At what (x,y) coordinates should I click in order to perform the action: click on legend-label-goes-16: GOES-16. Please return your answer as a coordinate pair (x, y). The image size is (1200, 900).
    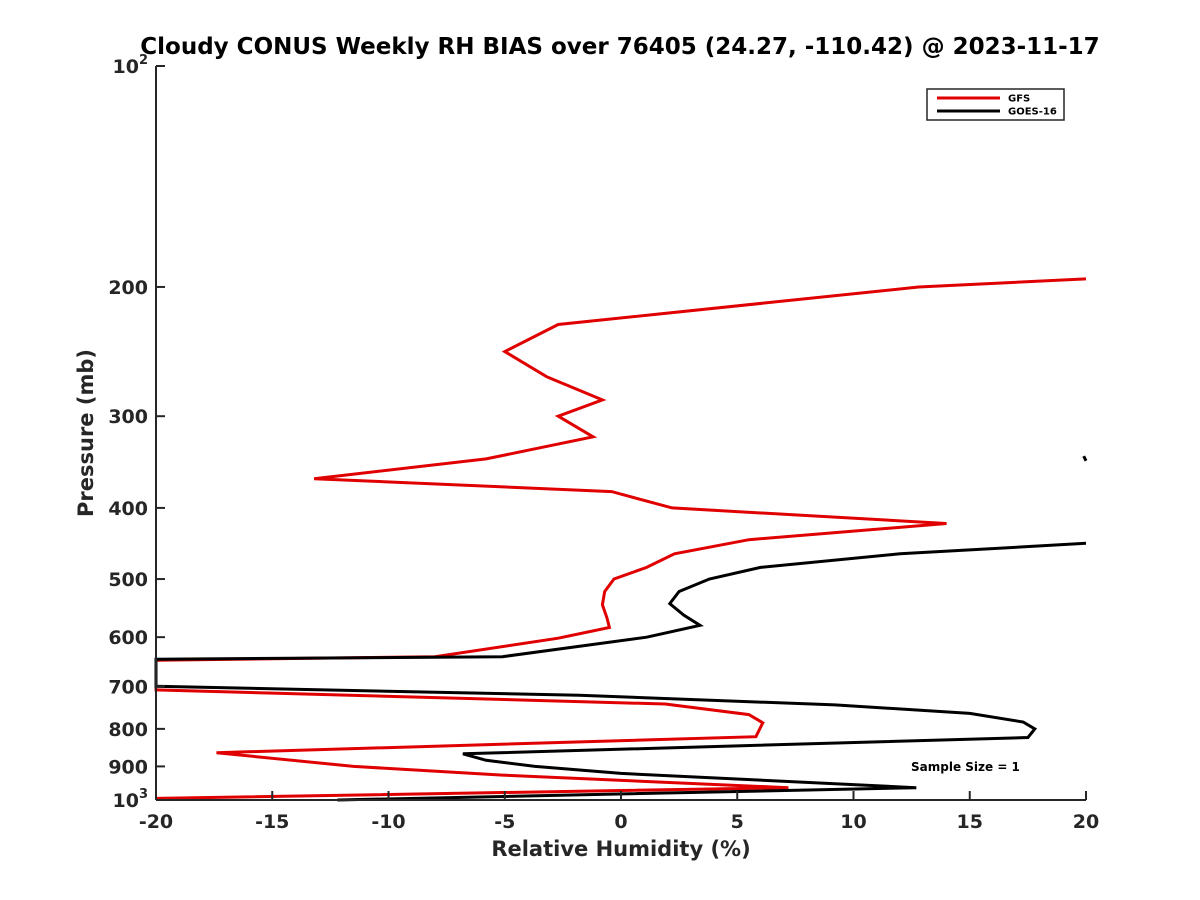
    Looking at the image, I should click on (1032, 112).